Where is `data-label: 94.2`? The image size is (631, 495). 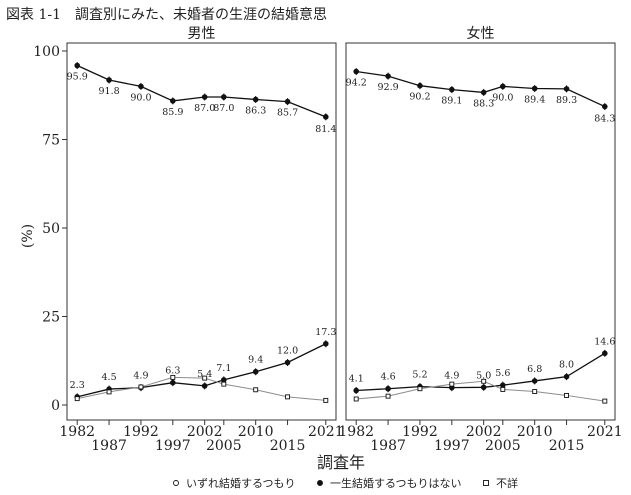
data-label: 94.2 is located at coordinates (356, 83).